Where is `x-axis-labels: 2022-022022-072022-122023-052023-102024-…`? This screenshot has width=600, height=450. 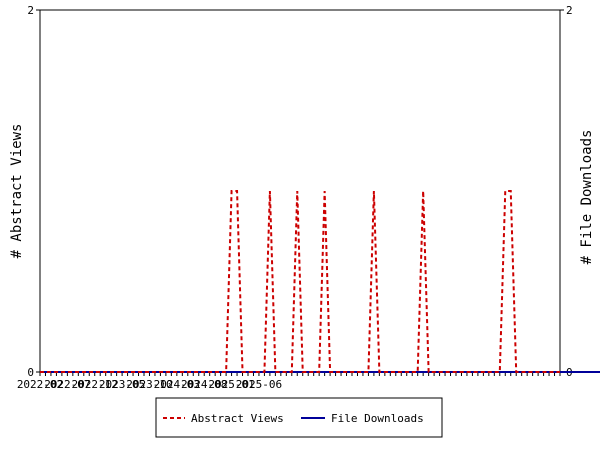
x-axis-labels: 2022-022022-072022-122023-052023-102024-… is located at coordinates (149, 384).